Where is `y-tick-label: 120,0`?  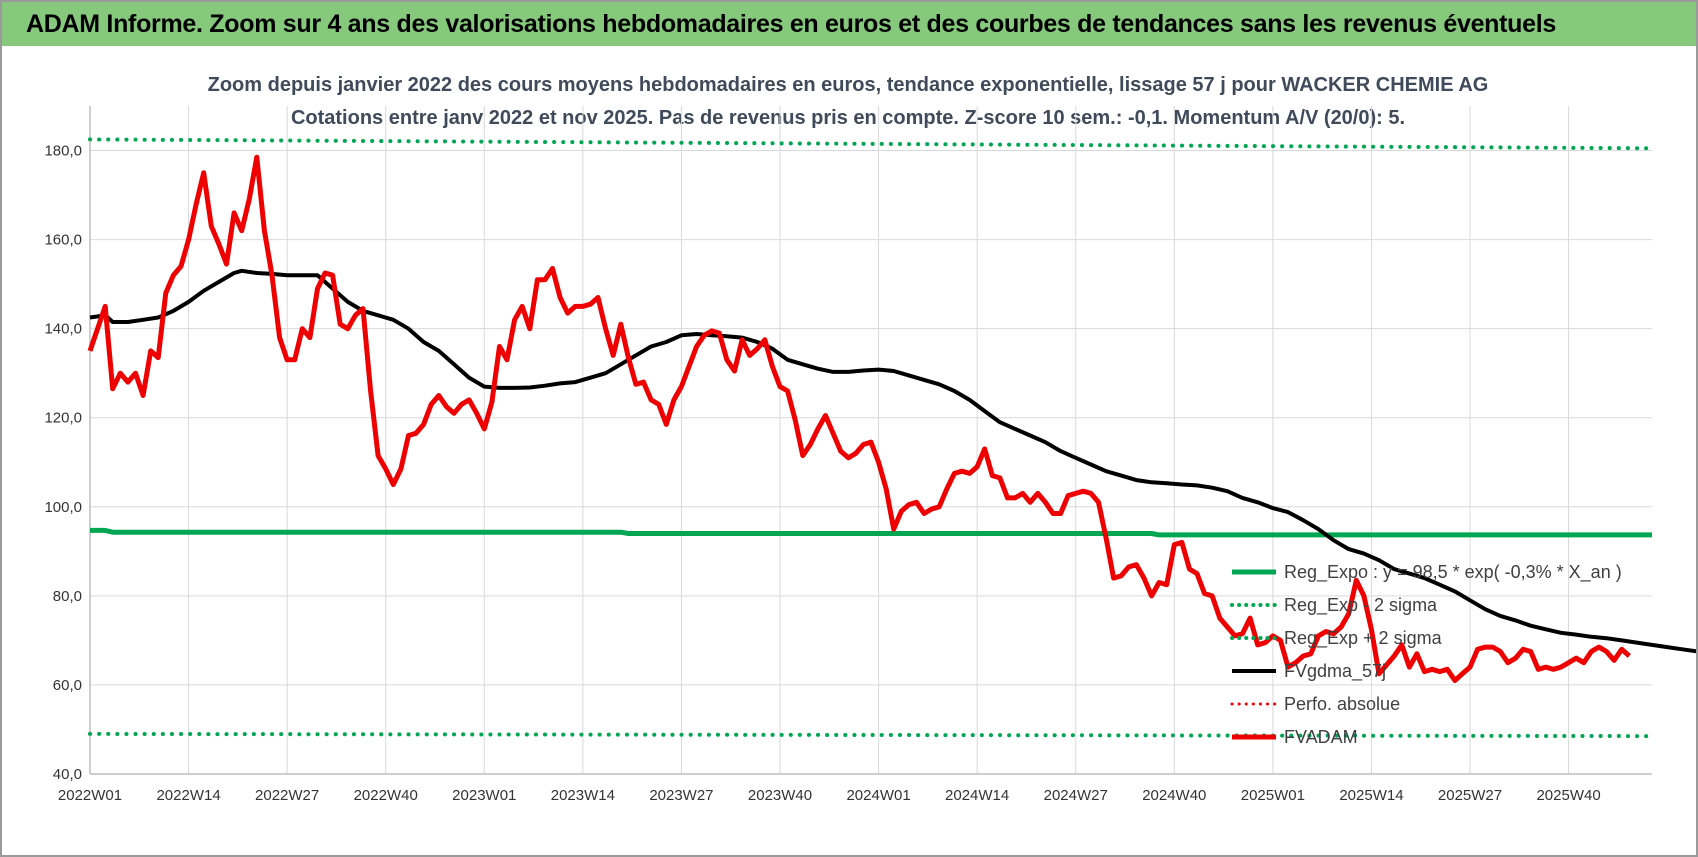 y-tick-label: 120,0 is located at coordinates (63, 418).